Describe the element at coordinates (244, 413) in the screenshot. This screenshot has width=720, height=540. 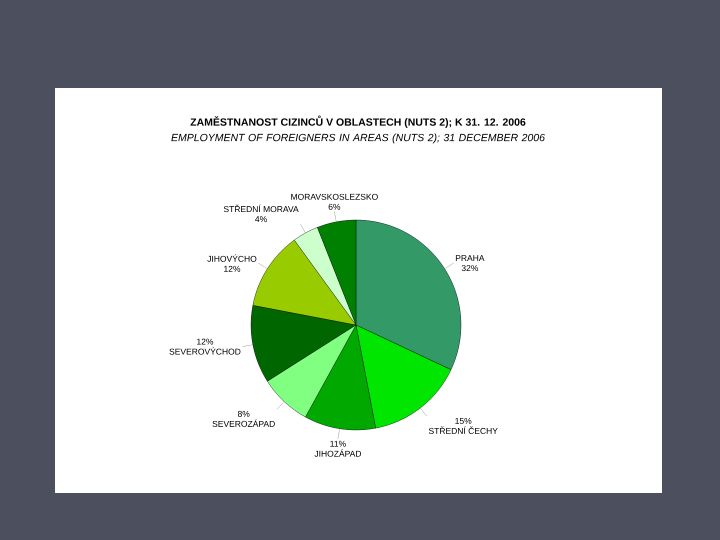
I see `data-label: 8%` at that location.